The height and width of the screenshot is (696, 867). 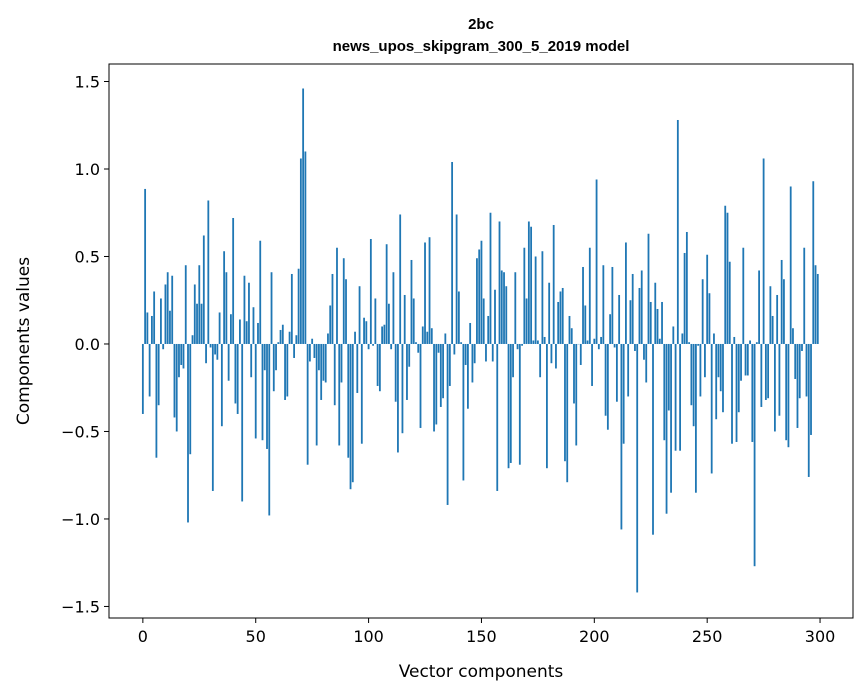 What do you see at coordinates (80, 519) in the screenshot?
I see `y-tick-label: −1.0` at bounding box center [80, 519].